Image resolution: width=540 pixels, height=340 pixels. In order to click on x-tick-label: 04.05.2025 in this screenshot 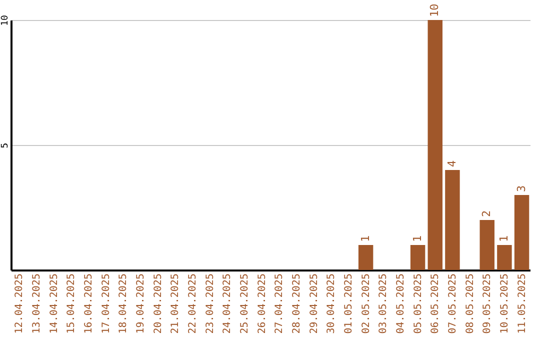, I will do `click(400, 304)`.